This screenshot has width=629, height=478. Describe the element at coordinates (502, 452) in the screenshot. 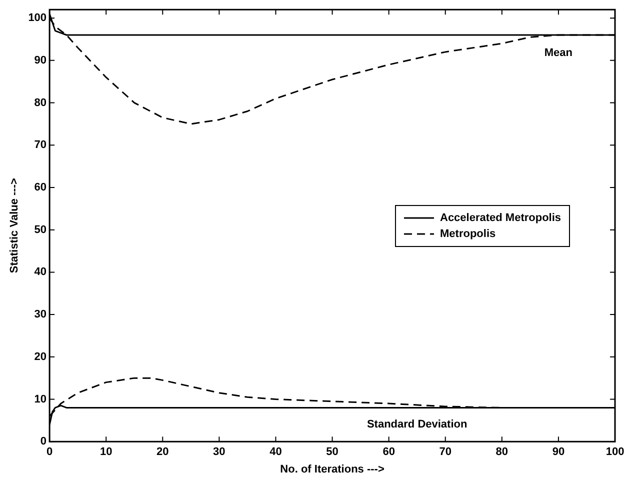

I see `x-tick-label: 80` at that location.